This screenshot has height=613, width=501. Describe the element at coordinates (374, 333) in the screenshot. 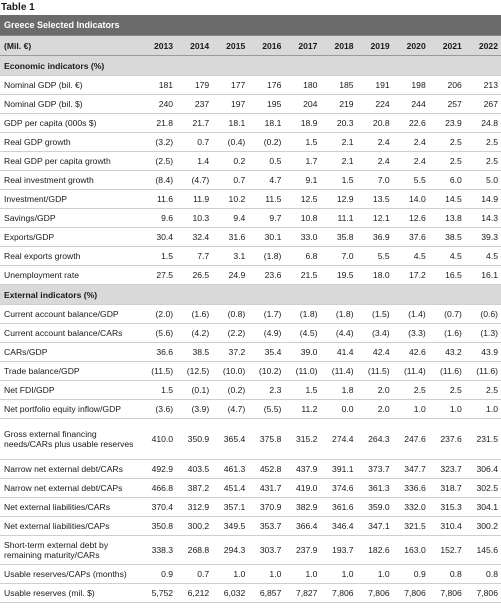

I see `value-cell: (3.4)` at that location.